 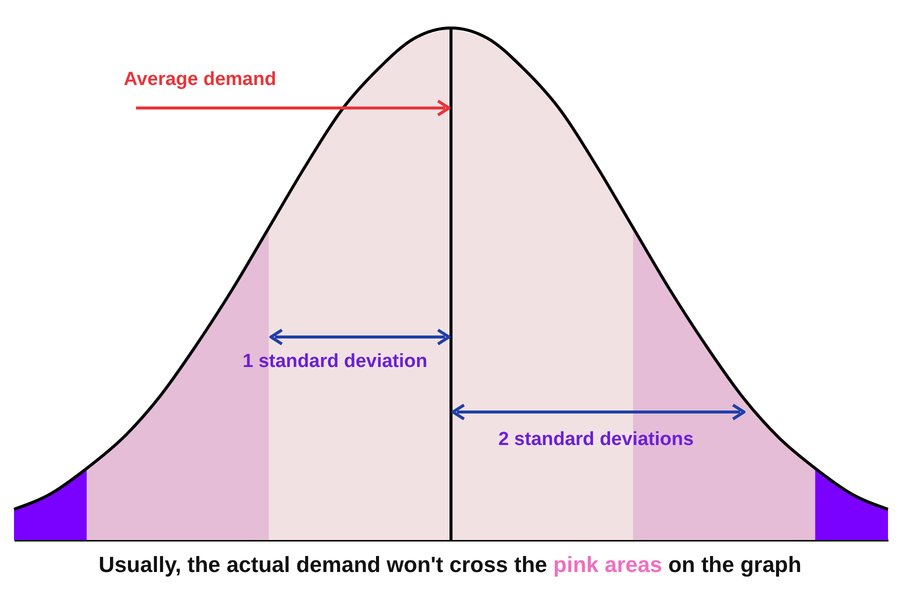 What do you see at coordinates (734, 564) in the screenshot?
I see `text: on the graph` at bounding box center [734, 564].